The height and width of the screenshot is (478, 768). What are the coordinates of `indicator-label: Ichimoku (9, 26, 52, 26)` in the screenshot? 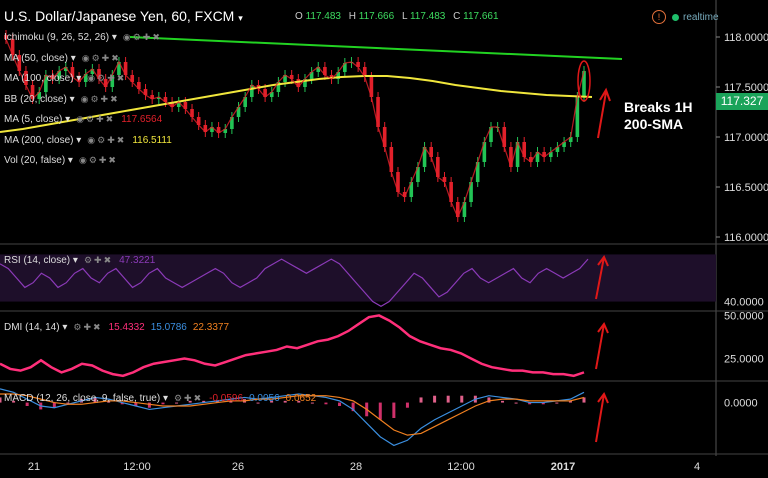 It's located at (57, 37).